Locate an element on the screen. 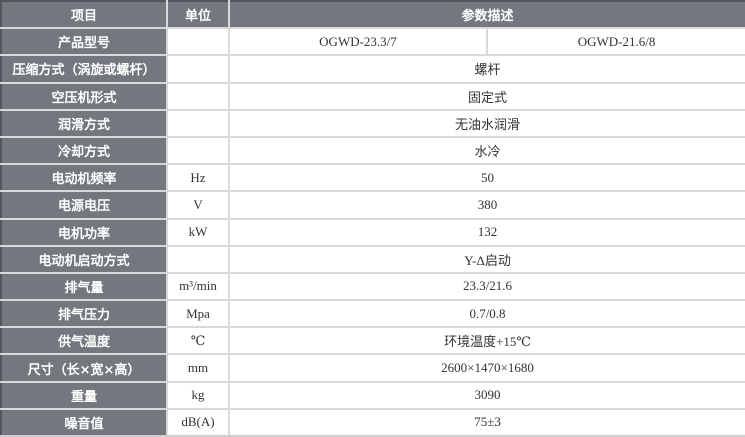 This screenshot has width=745, height=437. table-row: 压缩方式（涡旋或螺杆） 螺杆 is located at coordinates (372, 69).